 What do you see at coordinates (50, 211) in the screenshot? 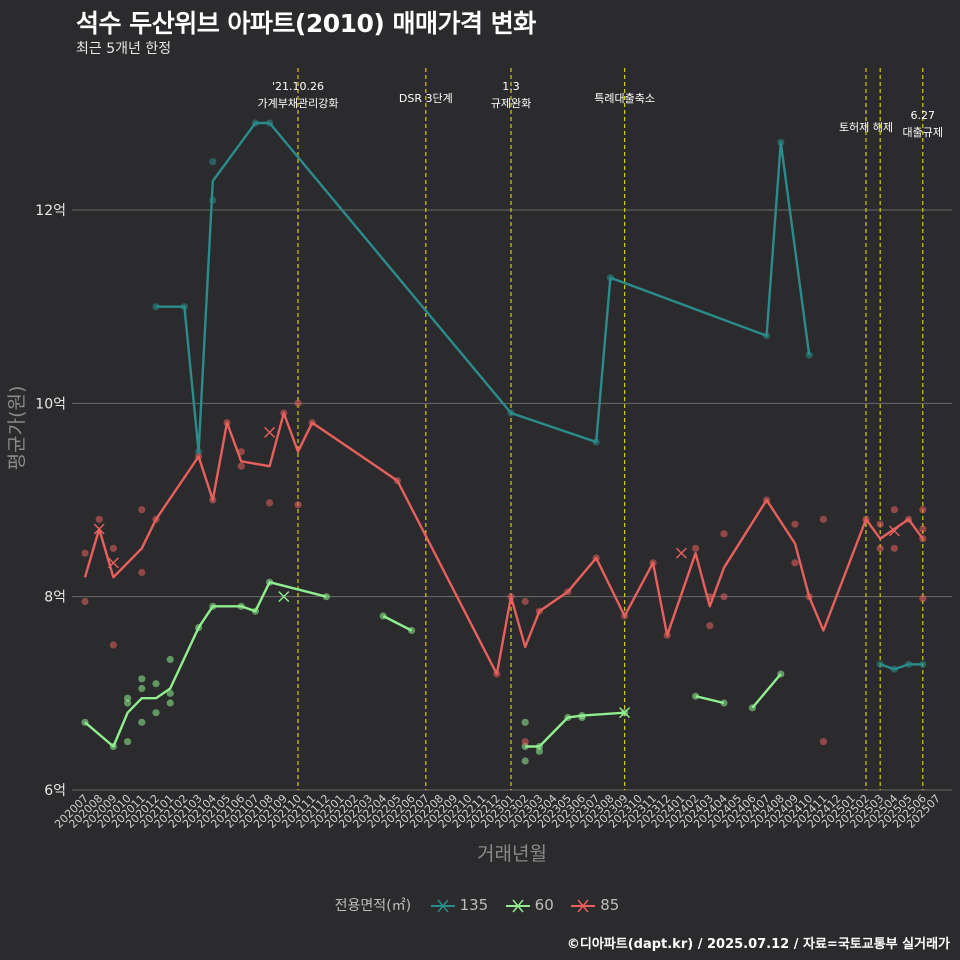
I see `y-tick-label: 12억` at bounding box center [50, 211].